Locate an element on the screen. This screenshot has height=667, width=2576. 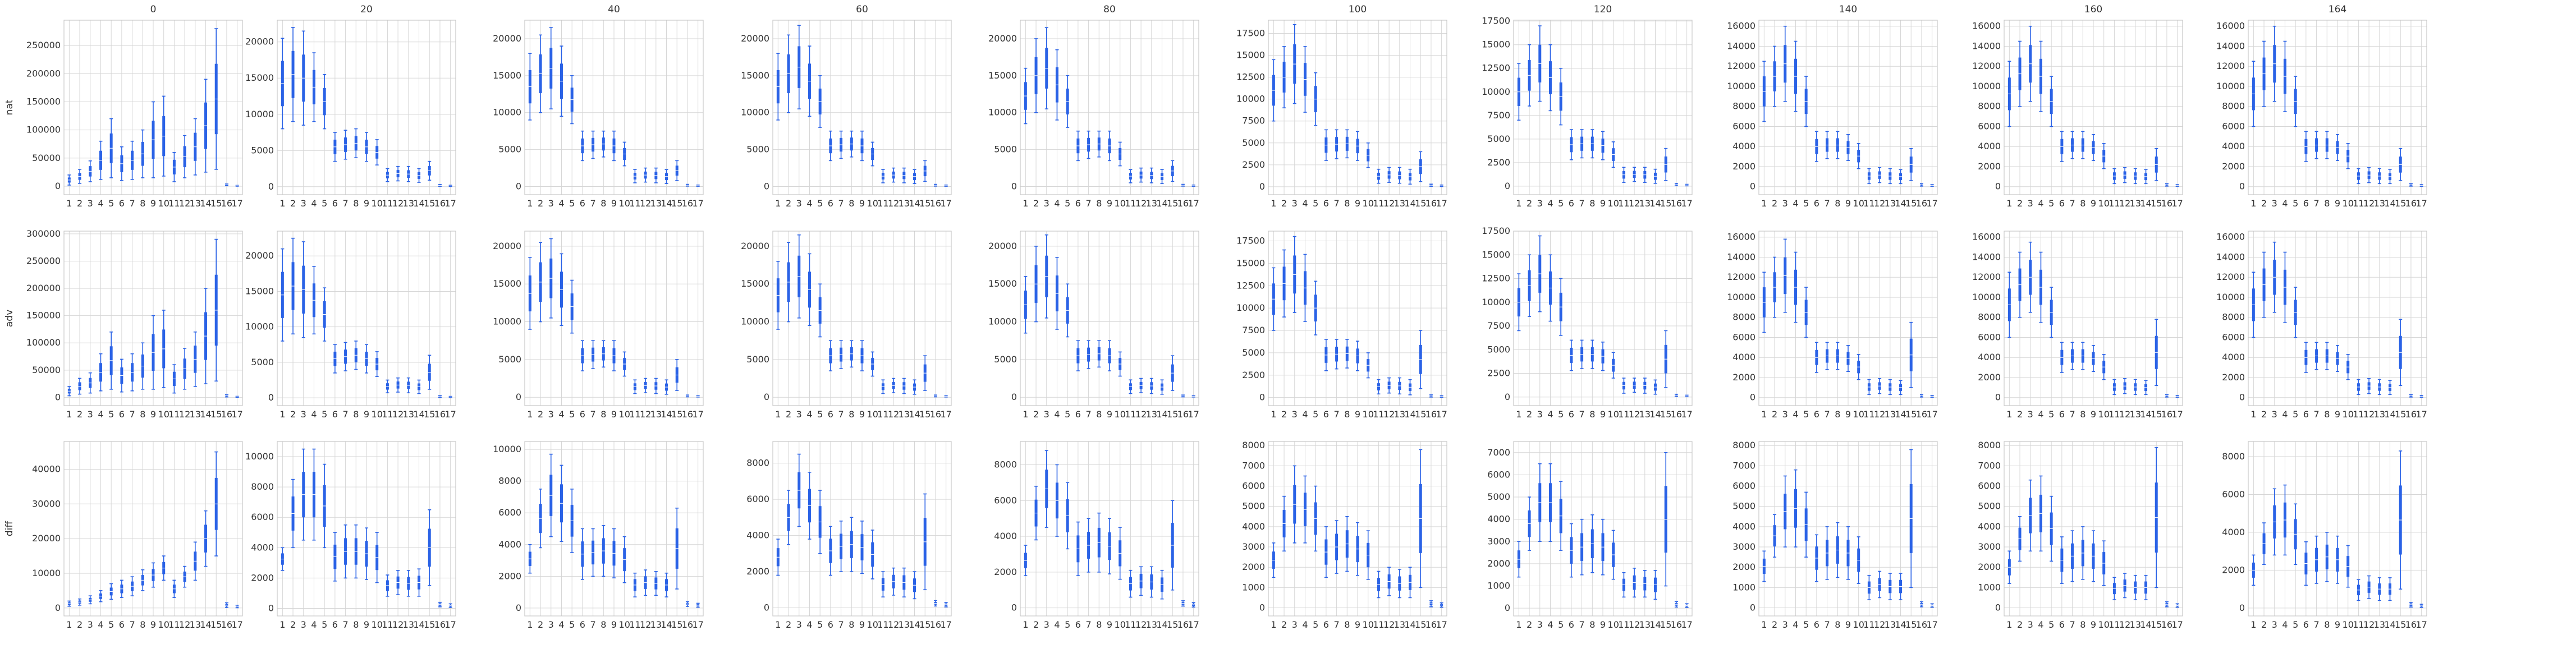
y-tick-label: 16000 is located at coordinates (1741, 26).